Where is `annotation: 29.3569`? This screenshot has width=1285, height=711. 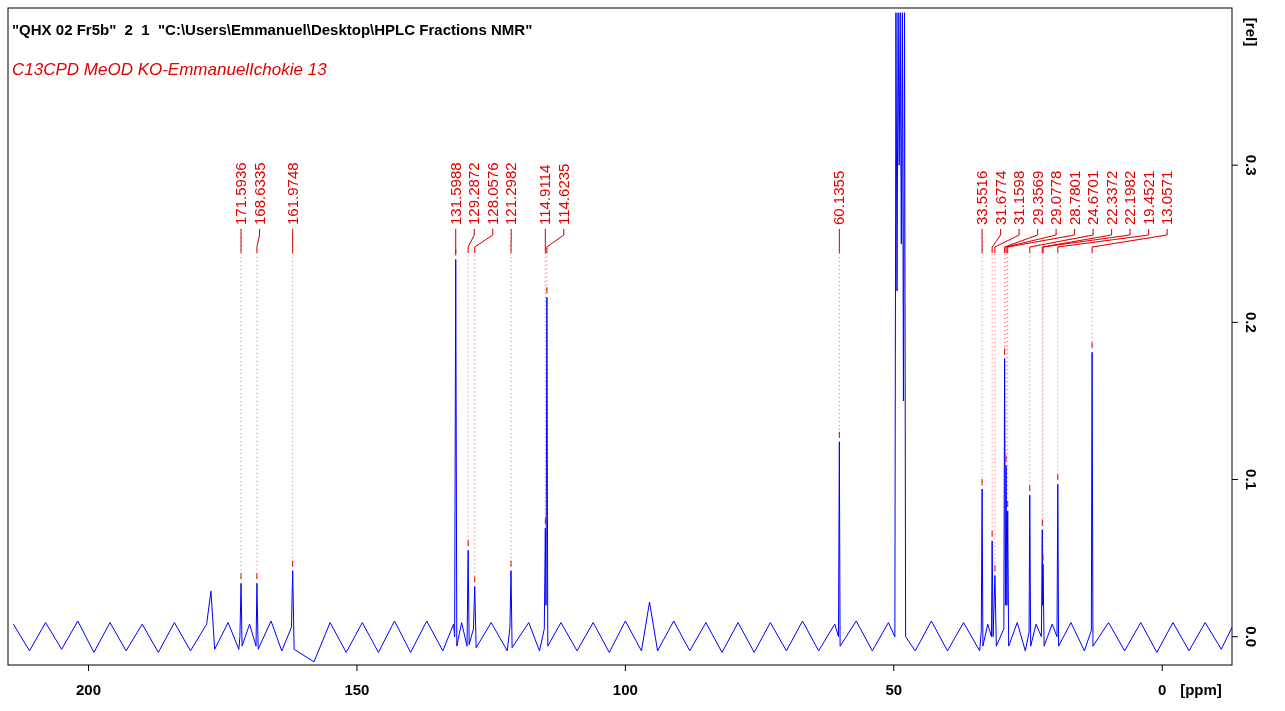
annotation: 29.3569 is located at coordinates (1037, 197).